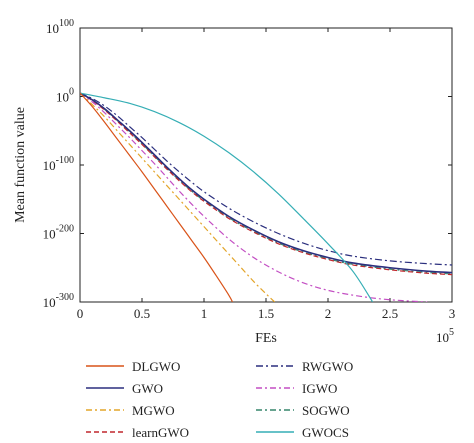 Image resolution: width=474 pixels, height=443 pixels. Describe the element at coordinates (65, 297) in the screenshot. I see `y-tick-exp: -300` at that location.